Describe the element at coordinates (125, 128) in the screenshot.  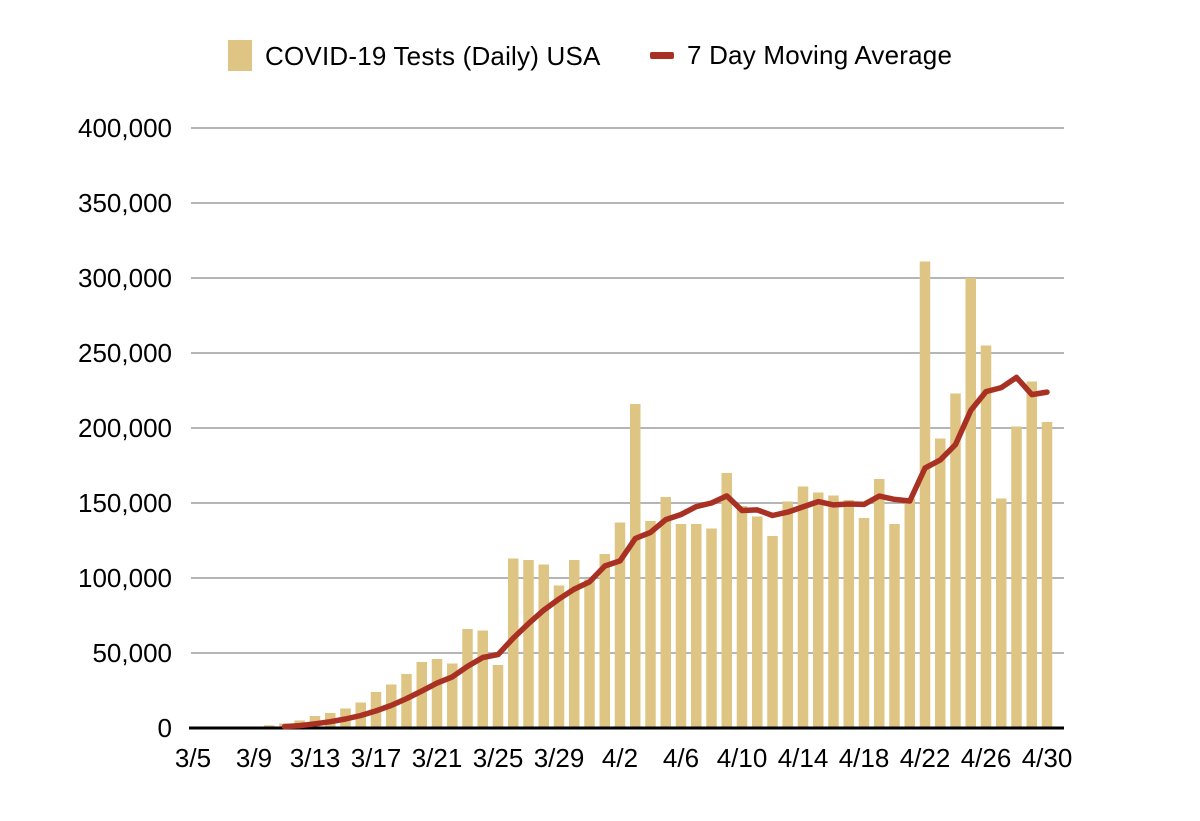
I see `y-tick-label: 400,000` at that location.